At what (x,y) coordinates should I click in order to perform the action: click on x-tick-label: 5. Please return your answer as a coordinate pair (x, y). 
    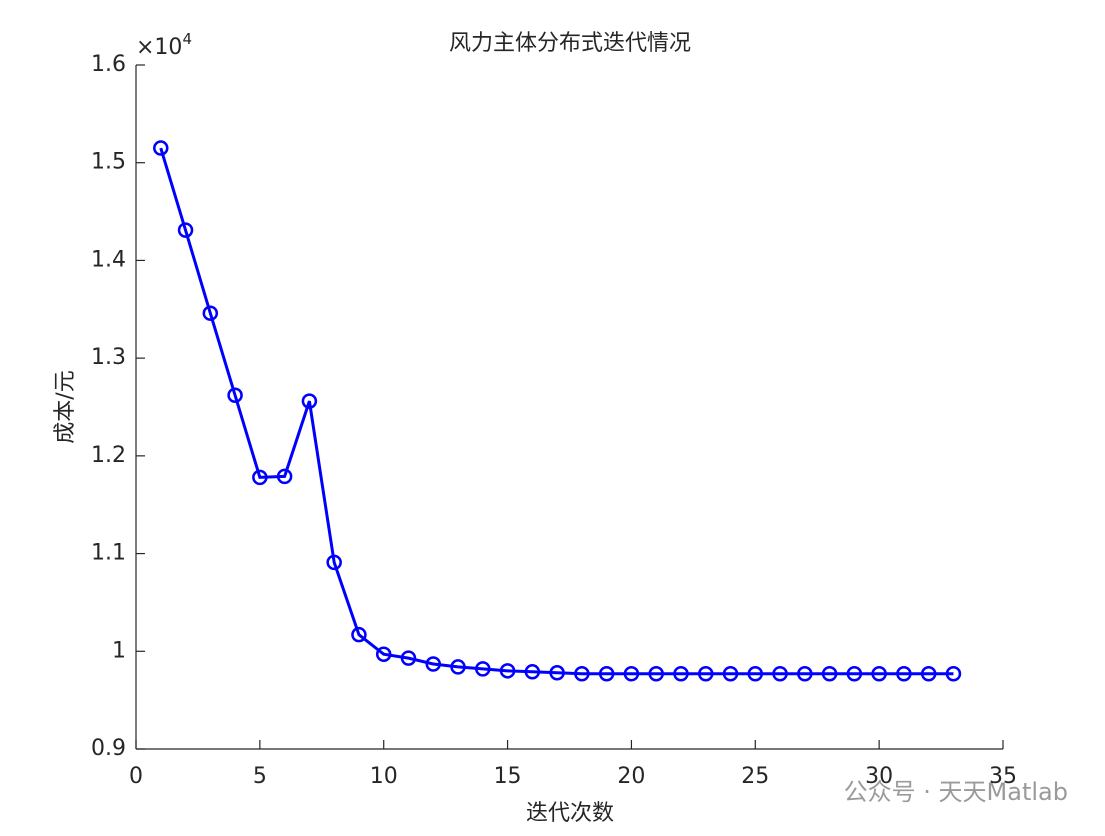
    Looking at the image, I should click on (260, 776).